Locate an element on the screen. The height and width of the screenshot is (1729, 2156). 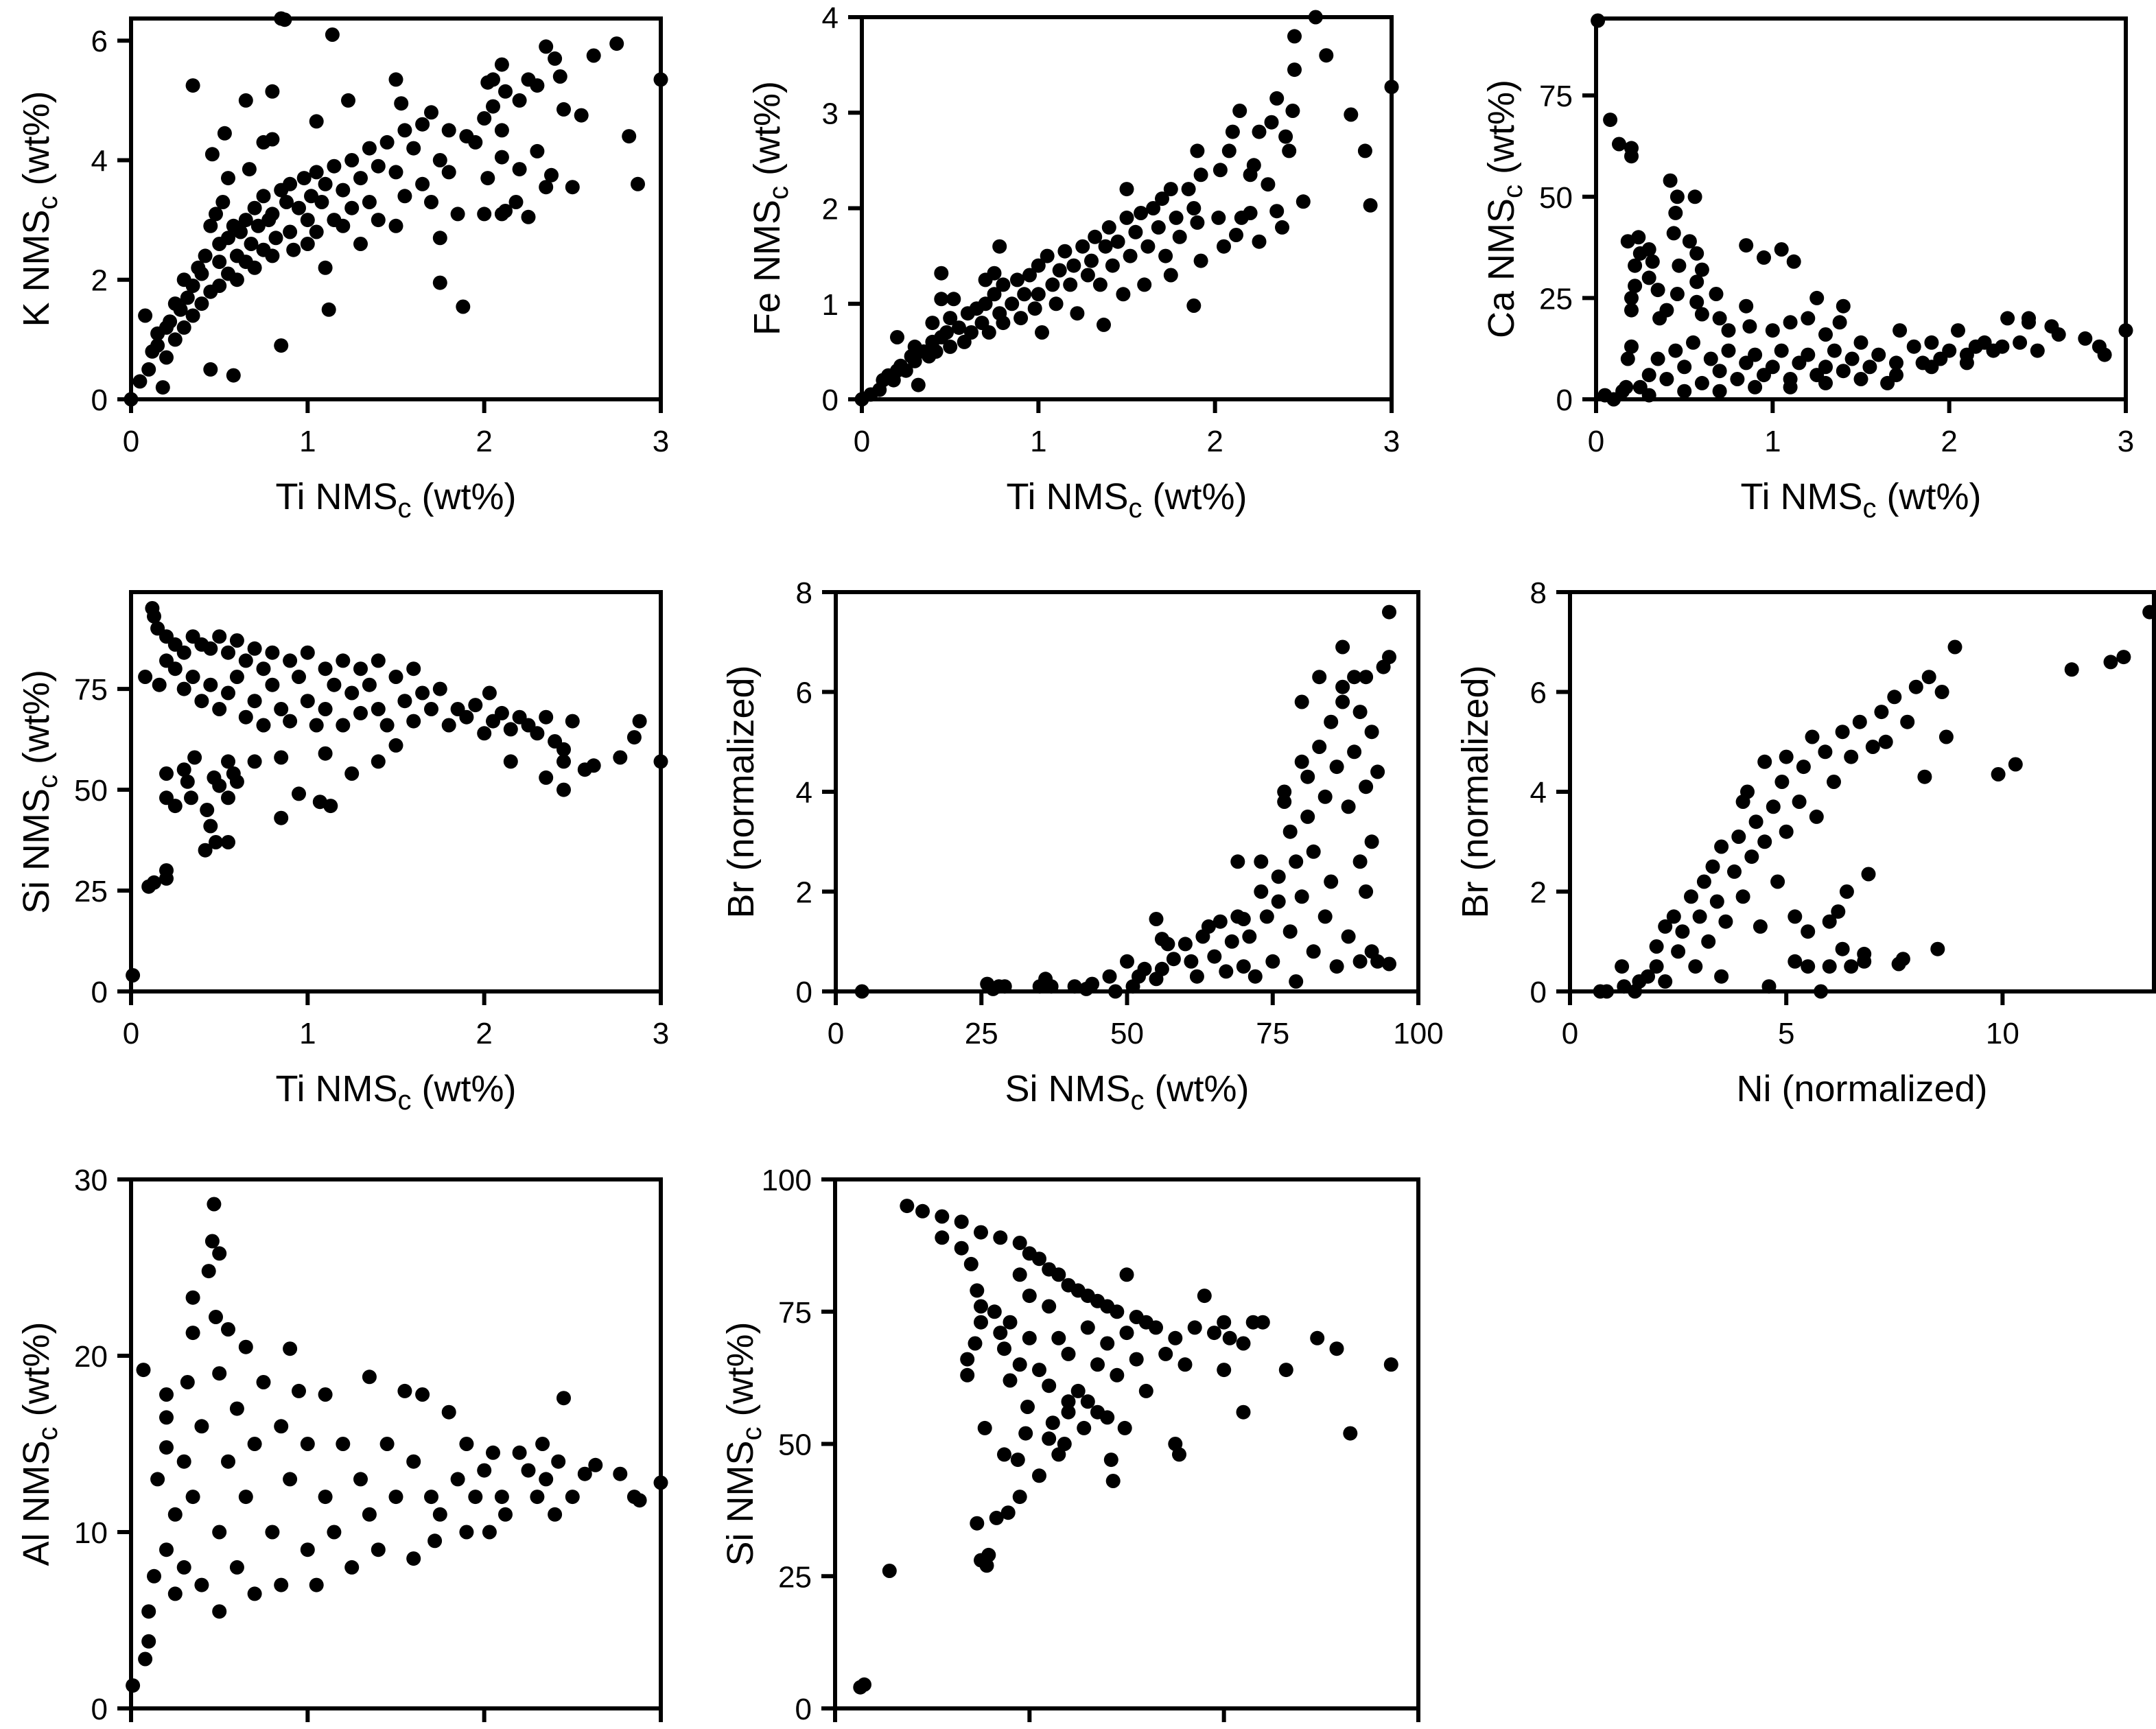
y-tick-label: 75 is located at coordinates (795, 1313).